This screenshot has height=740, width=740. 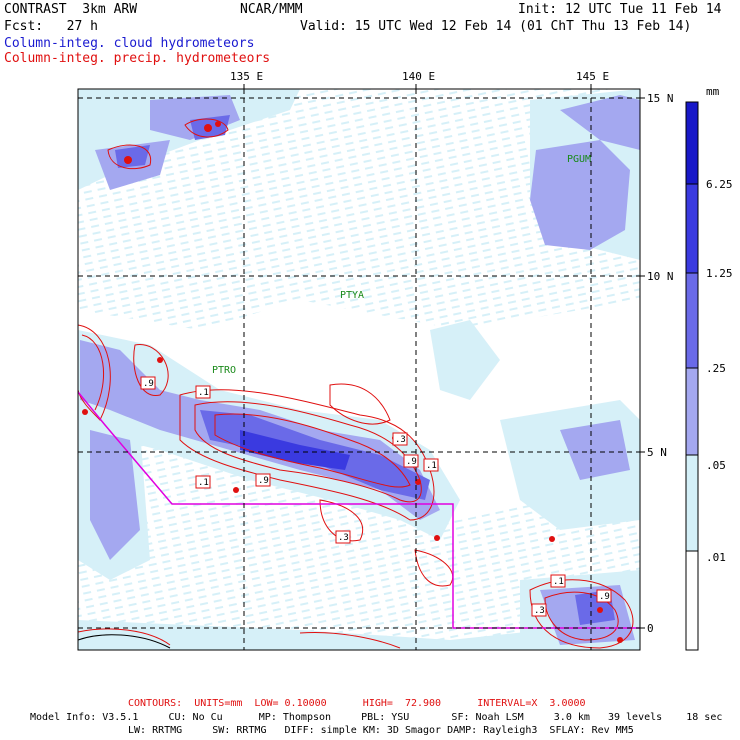 I want to click on field-precip-label: Column-integ. precip. hydrometeors, so click(x=137, y=58).